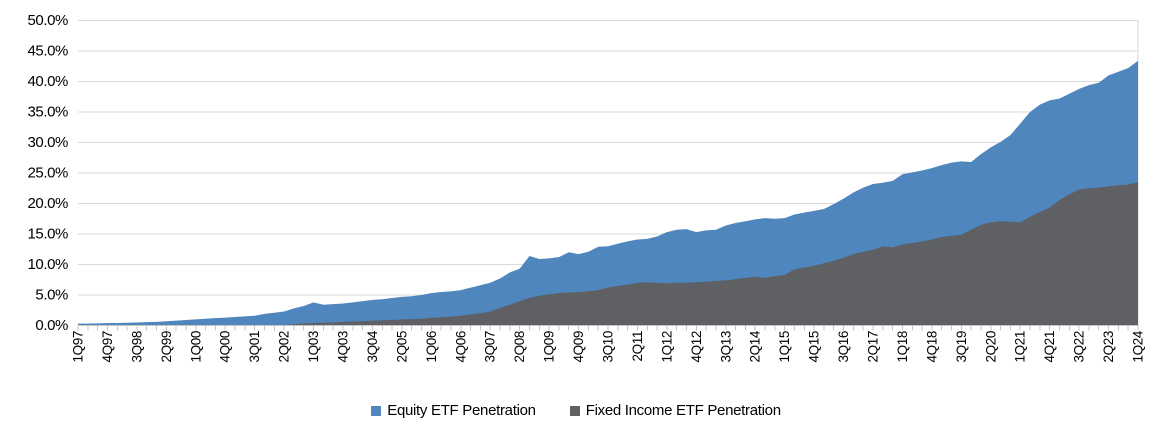  What do you see at coordinates (47, 234) in the screenshot?
I see `y-axis-tick-label: 15.0%` at bounding box center [47, 234].